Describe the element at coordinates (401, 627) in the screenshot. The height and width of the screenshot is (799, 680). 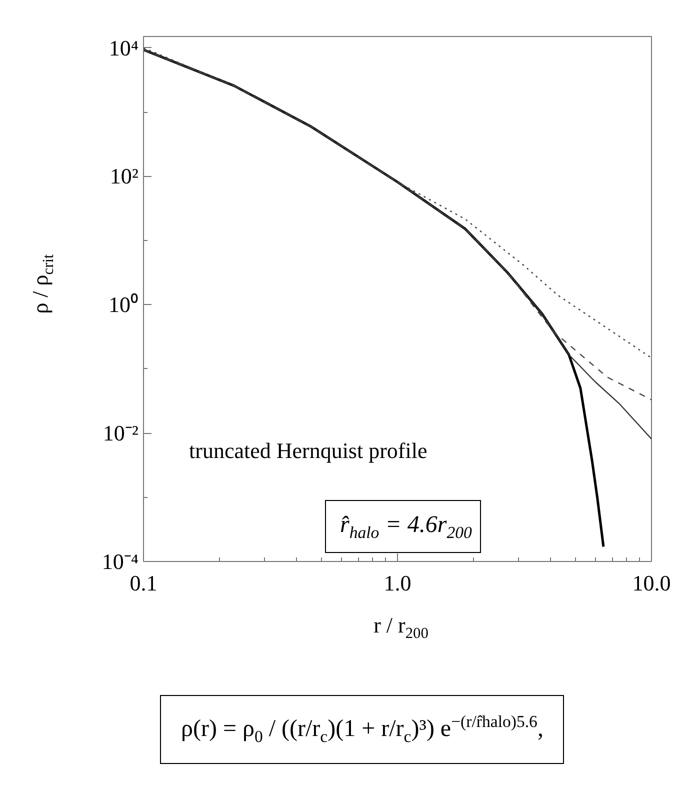
I see `x-axis-title: r / r$_{200}$` at that location.